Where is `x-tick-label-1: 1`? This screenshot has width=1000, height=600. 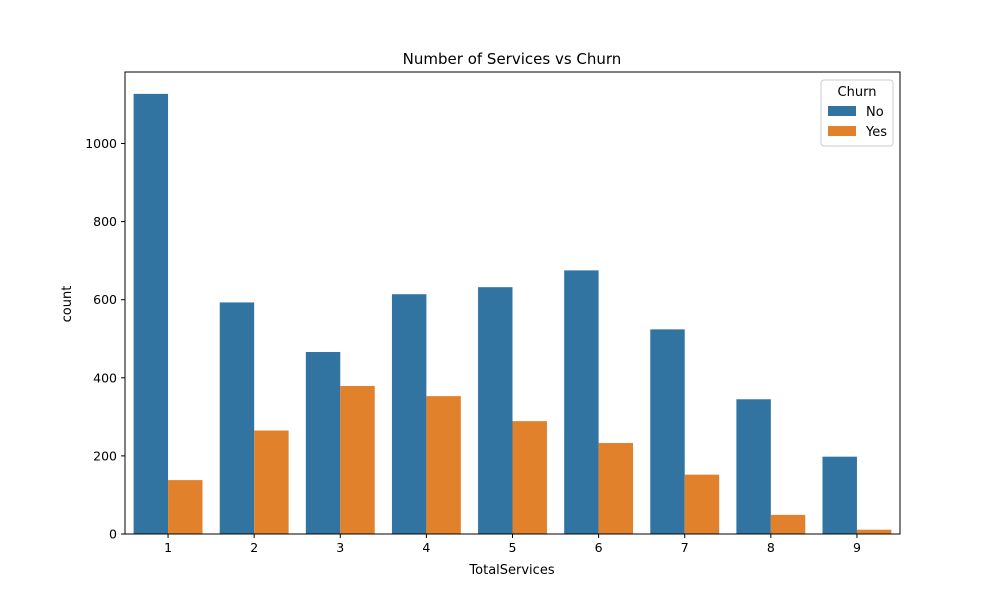
x-tick-label-1: 1 is located at coordinates (168, 547).